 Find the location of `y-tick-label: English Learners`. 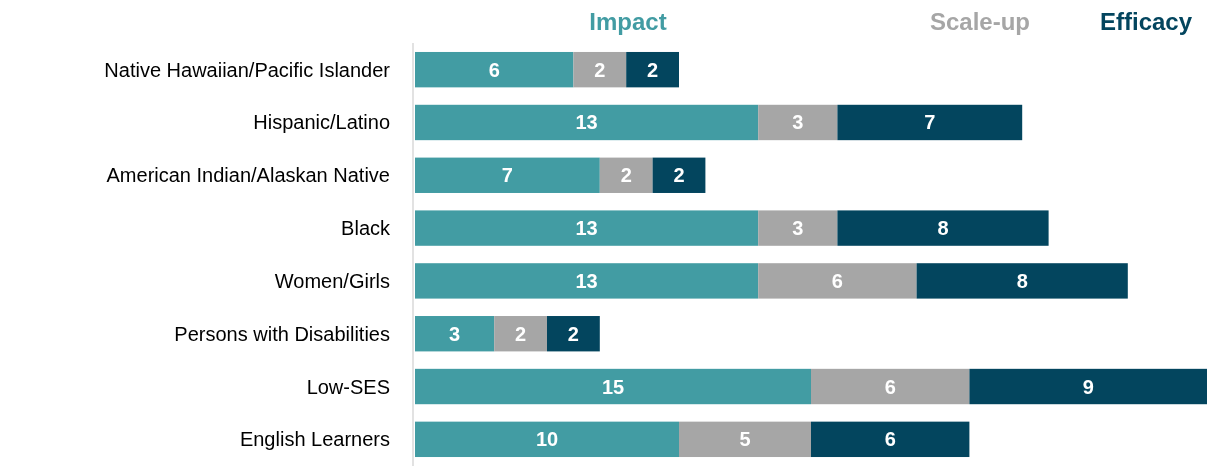

y-tick-label: English Learners is located at coordinates (314, 439).